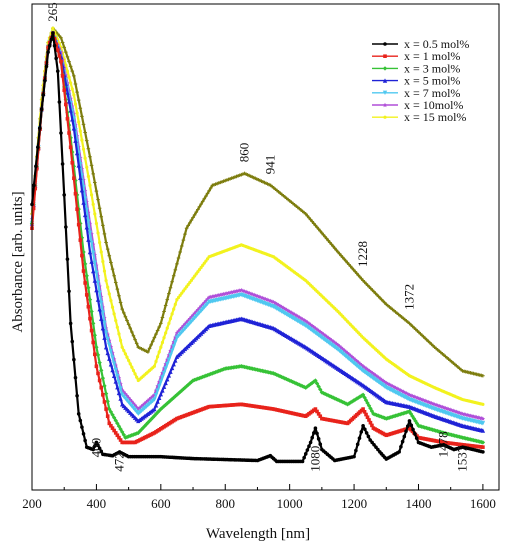  What do you see at coordinates (161, 503) in the screenshot?
I see `x-tick-label-600: 600` at bounding box center [161, 503].